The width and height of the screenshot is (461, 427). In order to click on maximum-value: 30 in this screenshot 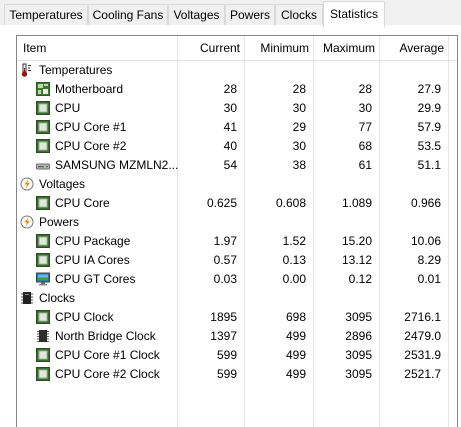, I will do `click(365, 108)`.